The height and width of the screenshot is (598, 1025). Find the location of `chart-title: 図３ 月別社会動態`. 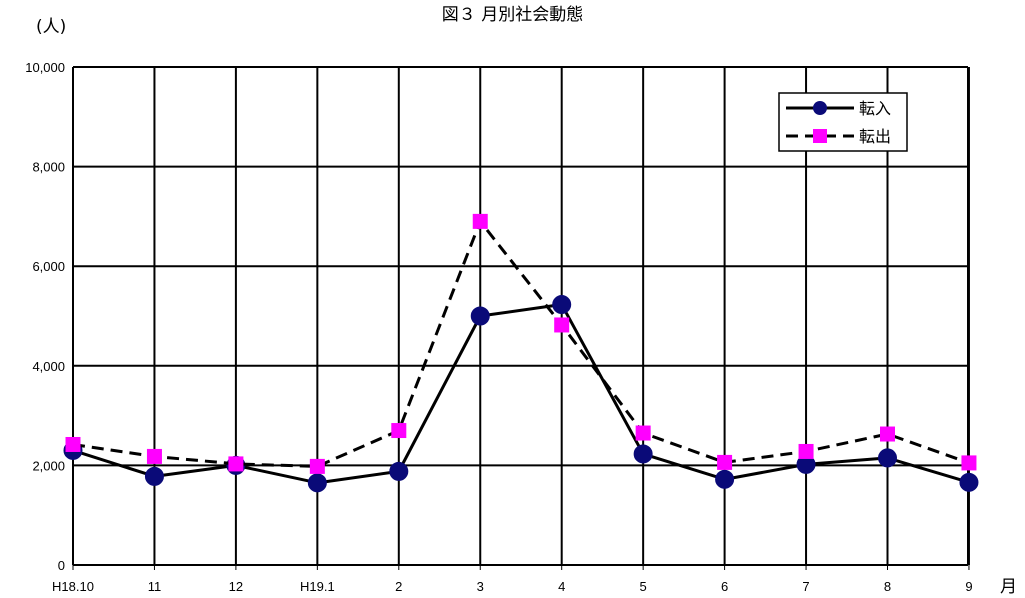

chart-title: 図３ 月別社会動態 is located at coordinates (512, 15).